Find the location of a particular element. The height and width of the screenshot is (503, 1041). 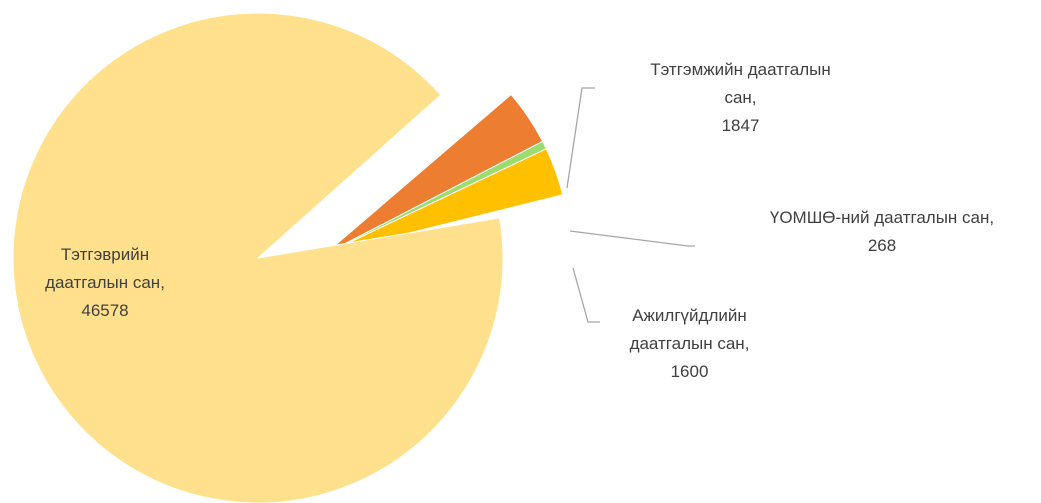

label-value: 46578 is located at coordinates (105, 310).